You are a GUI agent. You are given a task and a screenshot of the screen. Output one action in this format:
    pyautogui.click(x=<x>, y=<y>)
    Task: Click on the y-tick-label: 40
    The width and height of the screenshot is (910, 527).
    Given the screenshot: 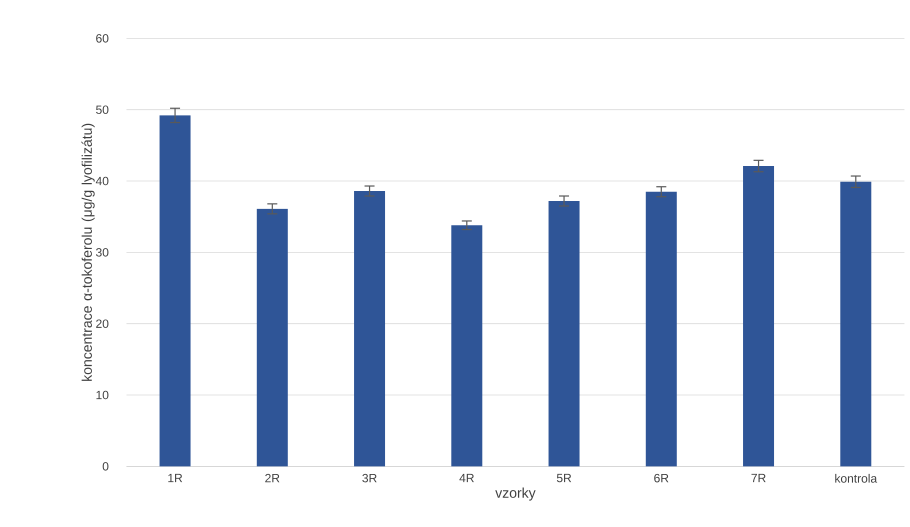 What is the action you would take?
    pyautogui.click(x=102, y=181)
    